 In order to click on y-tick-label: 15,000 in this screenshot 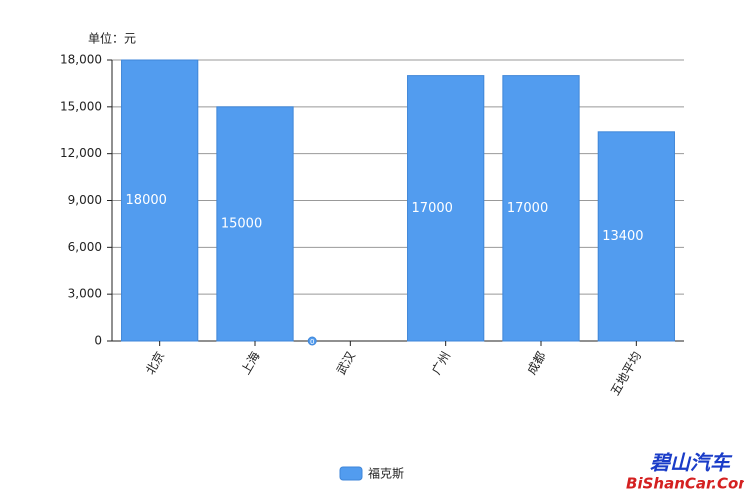, I will do `click(81, 106)`.